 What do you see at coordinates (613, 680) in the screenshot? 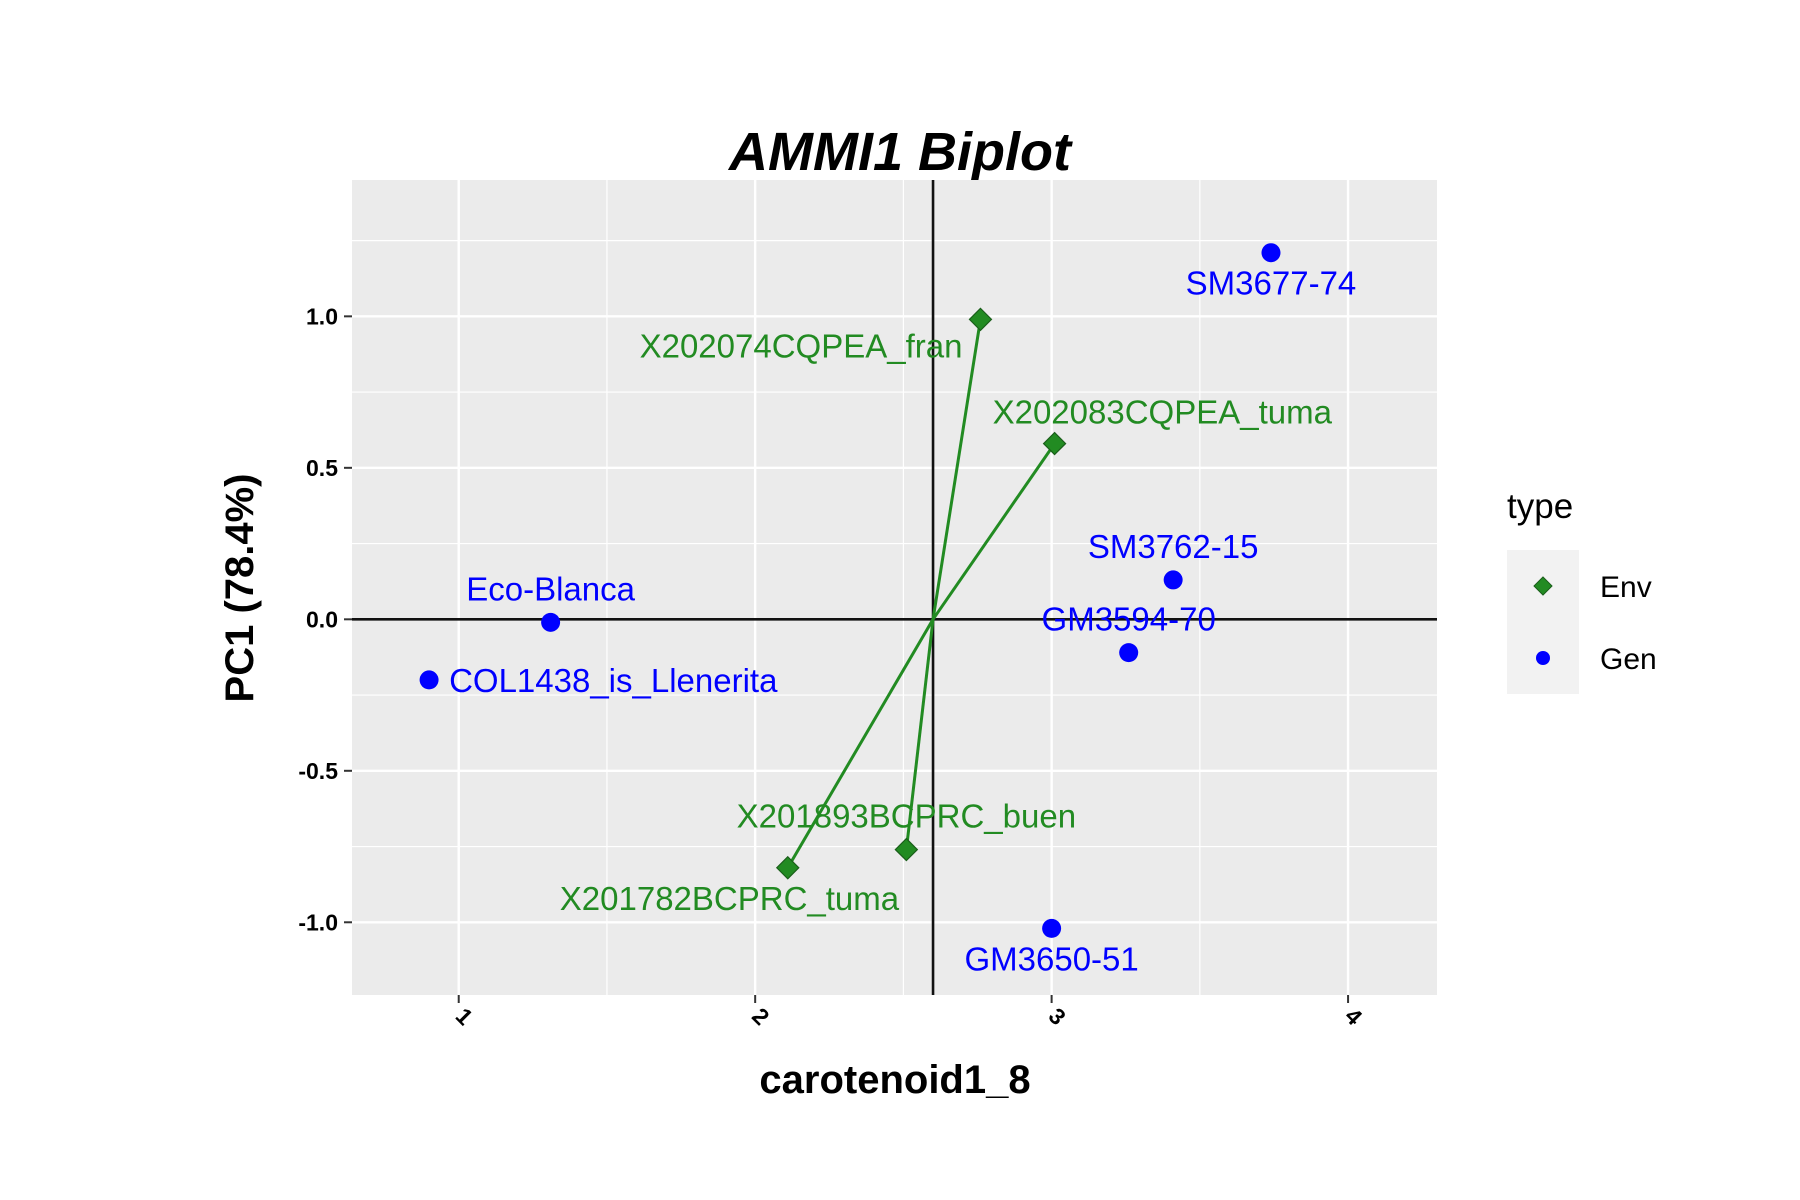
I see `gen-point-label: COL1438_is_Llenerita` at bounding box center [613, 680].